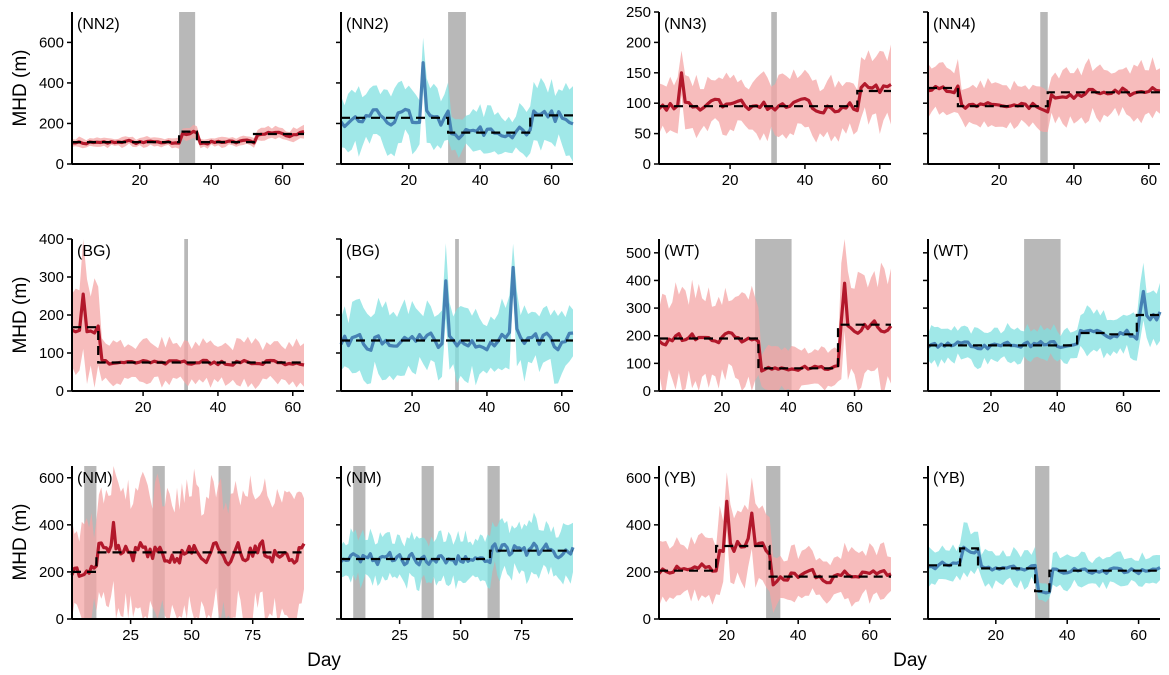 This screenshot has height=675, width=1169. I want to click on y-tick-label: 50, so click(642, 134).